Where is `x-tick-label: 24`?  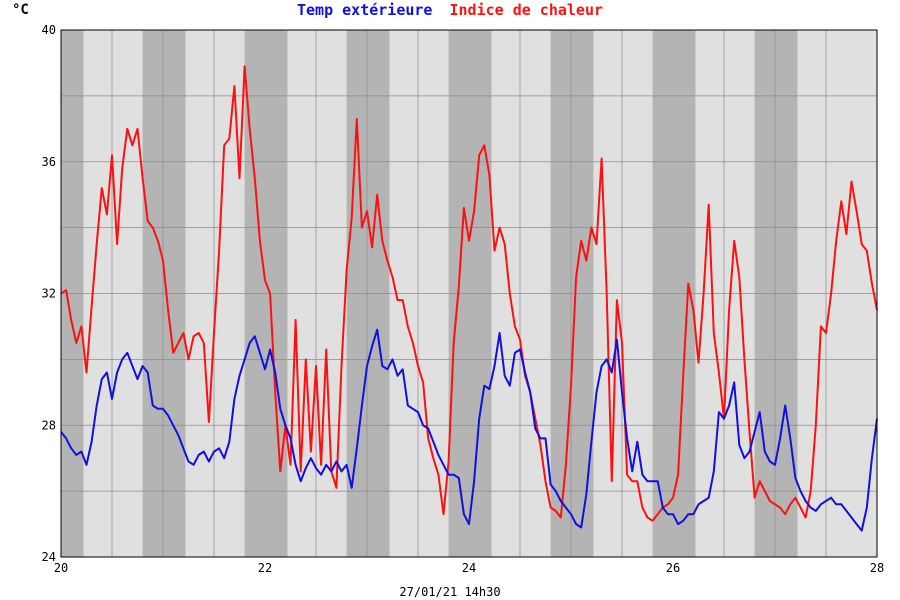
x-tick-label: 24 is located at coordinates (469, 568).